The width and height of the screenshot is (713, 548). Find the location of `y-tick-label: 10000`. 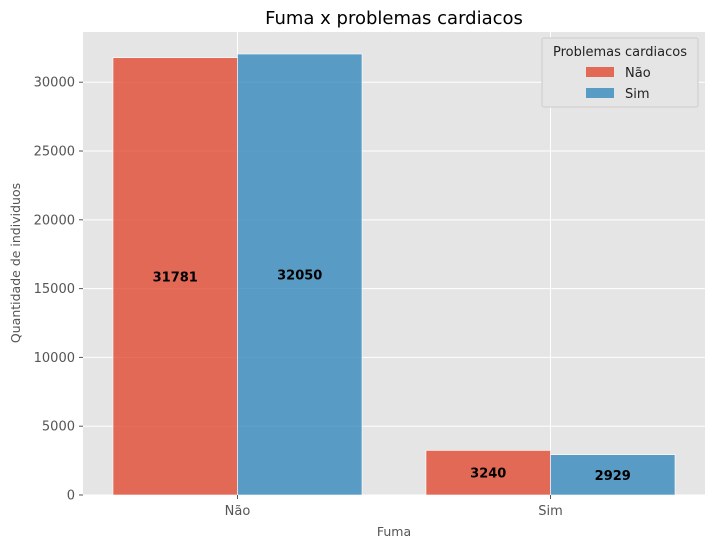

y-tick-label: 10000 is located at coordinates (54, 358).